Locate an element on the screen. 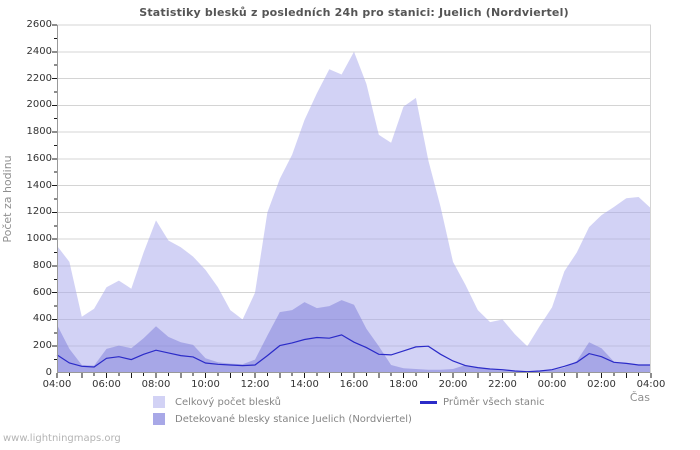 This screenshot has width=700, height=450. y-tick-label: 1000 is located at coordinates (39, 239).